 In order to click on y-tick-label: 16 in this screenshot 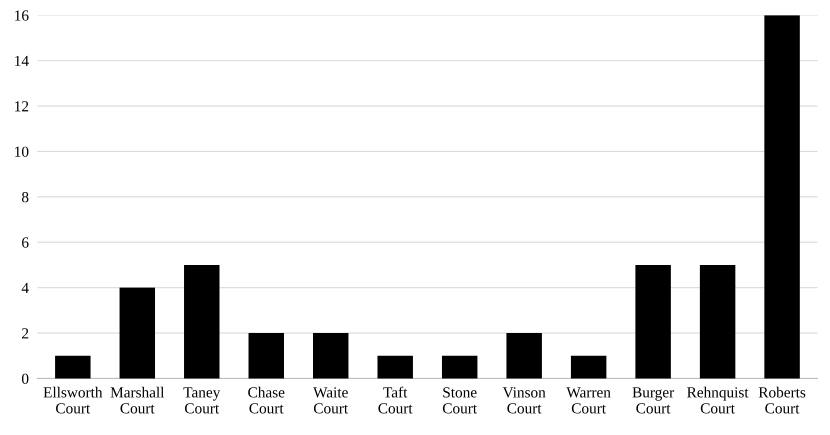, I will do `click(22, 15)`.